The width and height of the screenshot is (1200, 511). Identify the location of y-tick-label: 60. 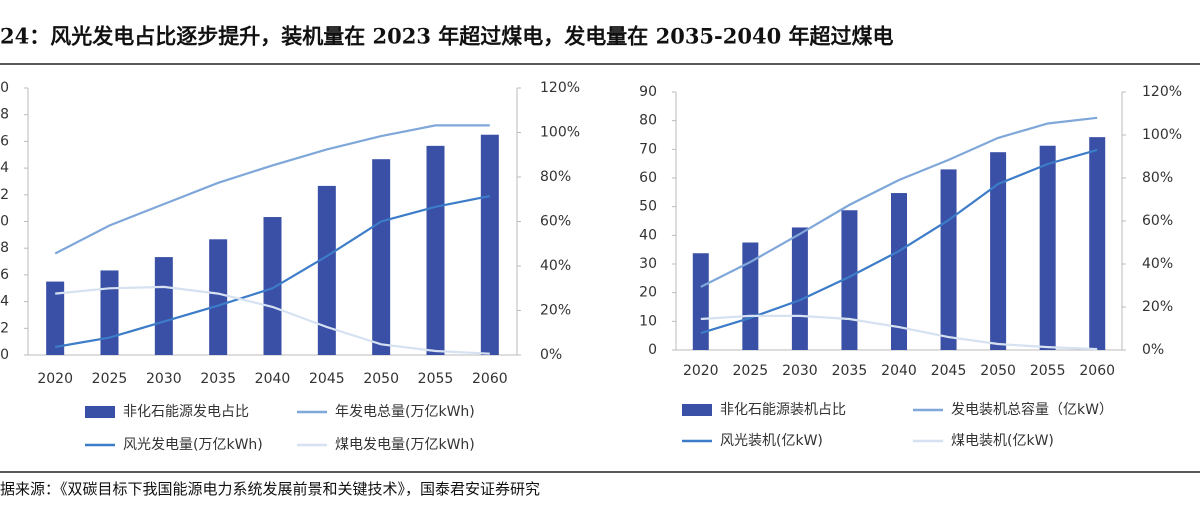
(648, 178).